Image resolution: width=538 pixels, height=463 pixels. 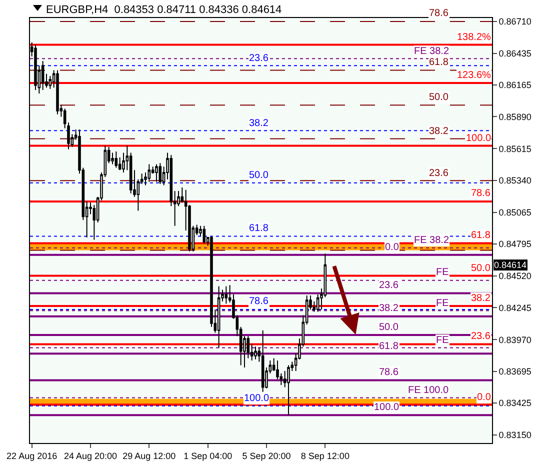 I want to click on y-tick-label: 0.86165, so click(x=515, y=85).